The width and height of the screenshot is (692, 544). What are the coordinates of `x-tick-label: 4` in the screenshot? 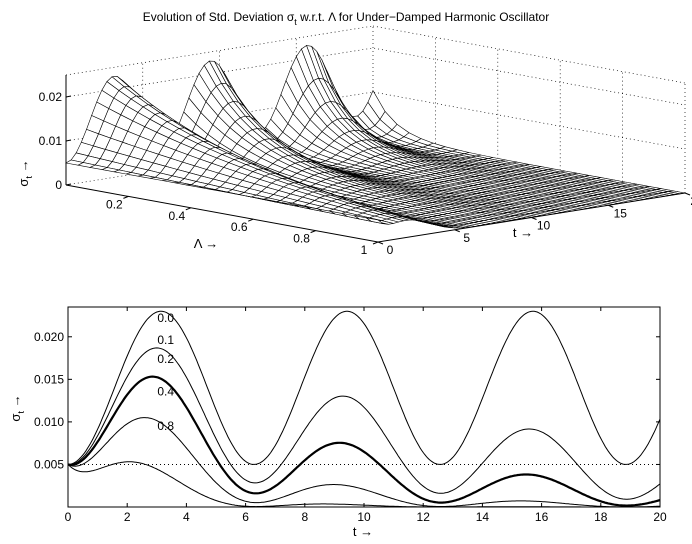 It's located at (186, 517).